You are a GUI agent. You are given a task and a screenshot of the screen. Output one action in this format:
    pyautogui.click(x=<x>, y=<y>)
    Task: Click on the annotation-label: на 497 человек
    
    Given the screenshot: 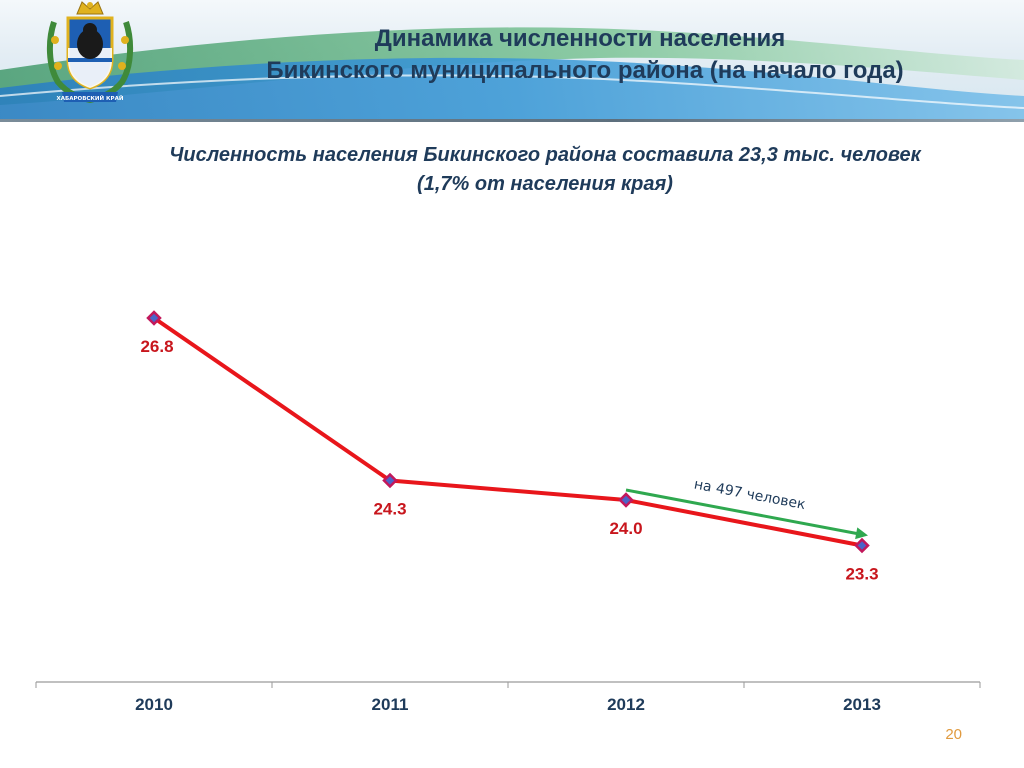 What is the action you would take?
    pyautogui.click(x=750, y=495)
    